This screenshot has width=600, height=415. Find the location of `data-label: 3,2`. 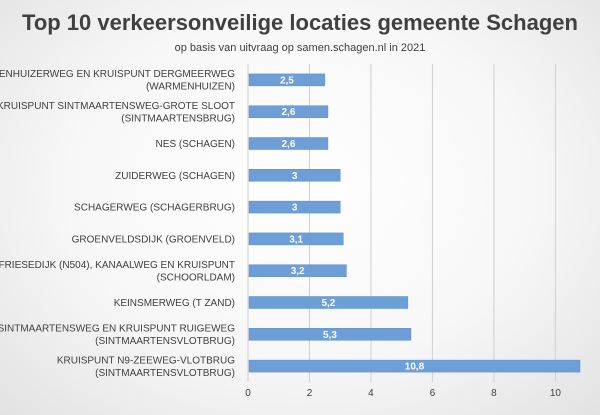

data-label: 3,2 is located at coordinates (298, 271).